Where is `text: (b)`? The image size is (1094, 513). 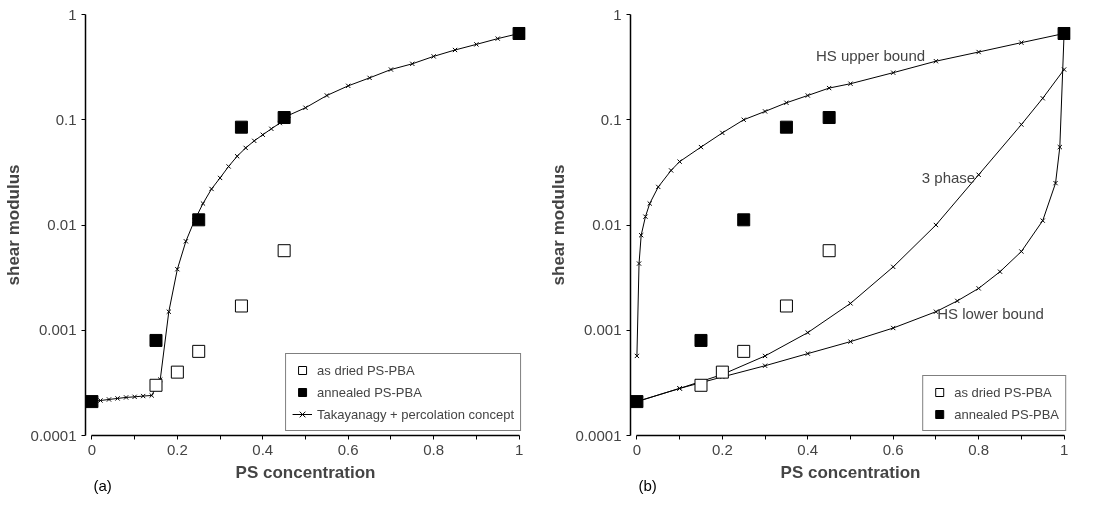 text: (b) is located at coordinates (647, 485).